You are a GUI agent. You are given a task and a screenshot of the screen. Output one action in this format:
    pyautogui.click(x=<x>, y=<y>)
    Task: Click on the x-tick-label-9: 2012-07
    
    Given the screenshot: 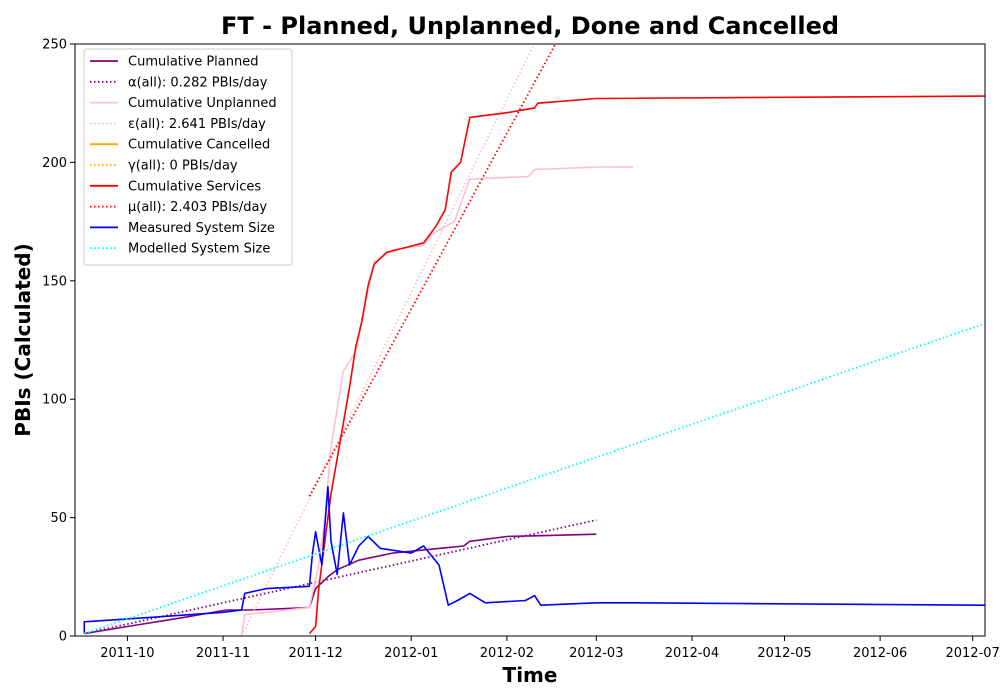 What is the action you would take?
    pyautogui.click(x=972, y=653)
    